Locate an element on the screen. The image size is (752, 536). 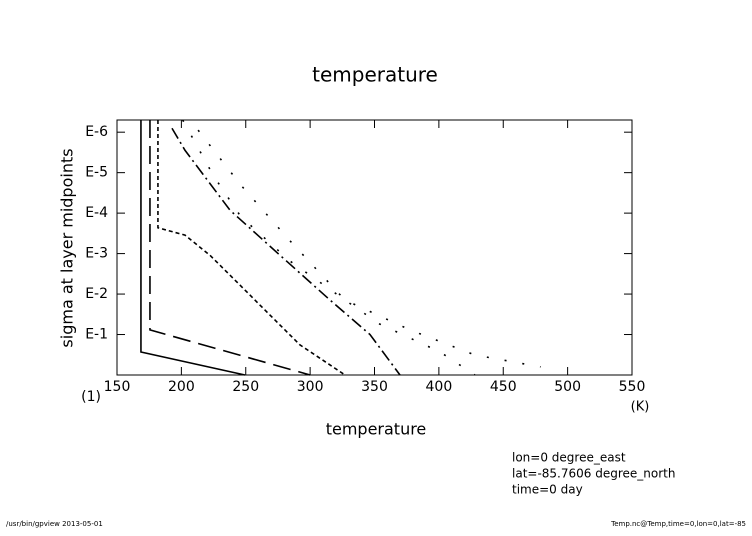
y-tick-label: E-6 is located at coordinates (96, 132).